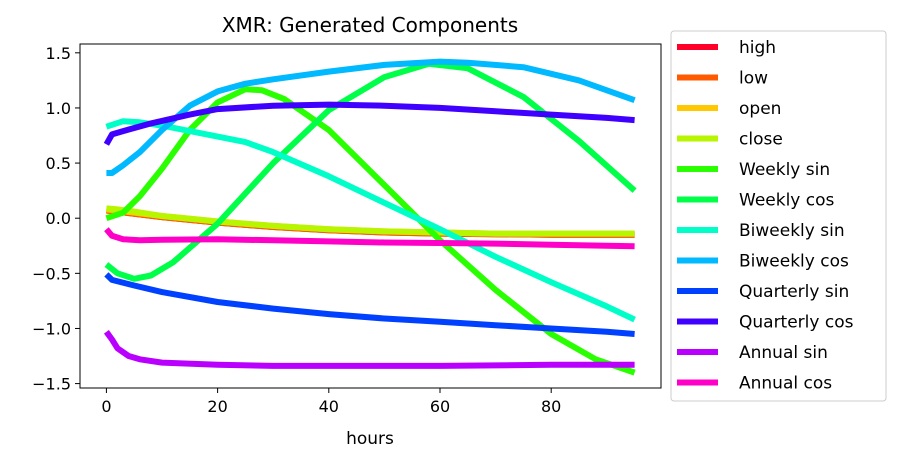 This screenshot has width=902, height=468. I want to click on y-axis: −1.5 −1.0 −0.5 0.0 0.5 1.0 1.5, so click(56, 219).